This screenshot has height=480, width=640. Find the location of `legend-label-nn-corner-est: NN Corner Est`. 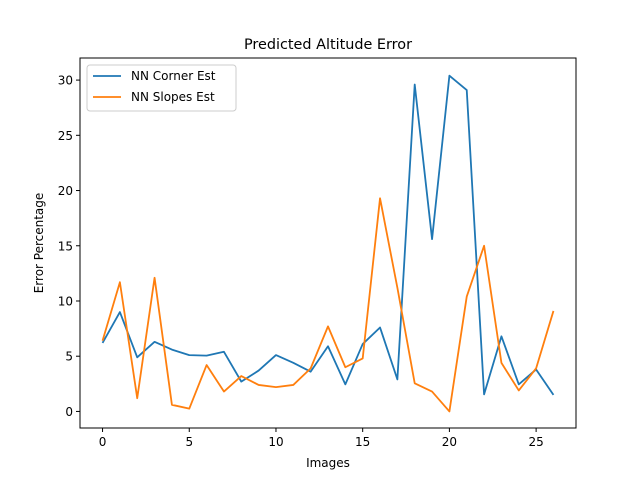

legend-label-nn-corner-est: NN Corner Est is located at coordinates (173, 76).